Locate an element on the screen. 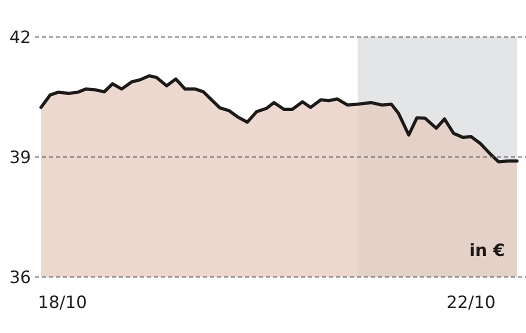  y-tick-label: 42 is located at coordinates (20, 38).